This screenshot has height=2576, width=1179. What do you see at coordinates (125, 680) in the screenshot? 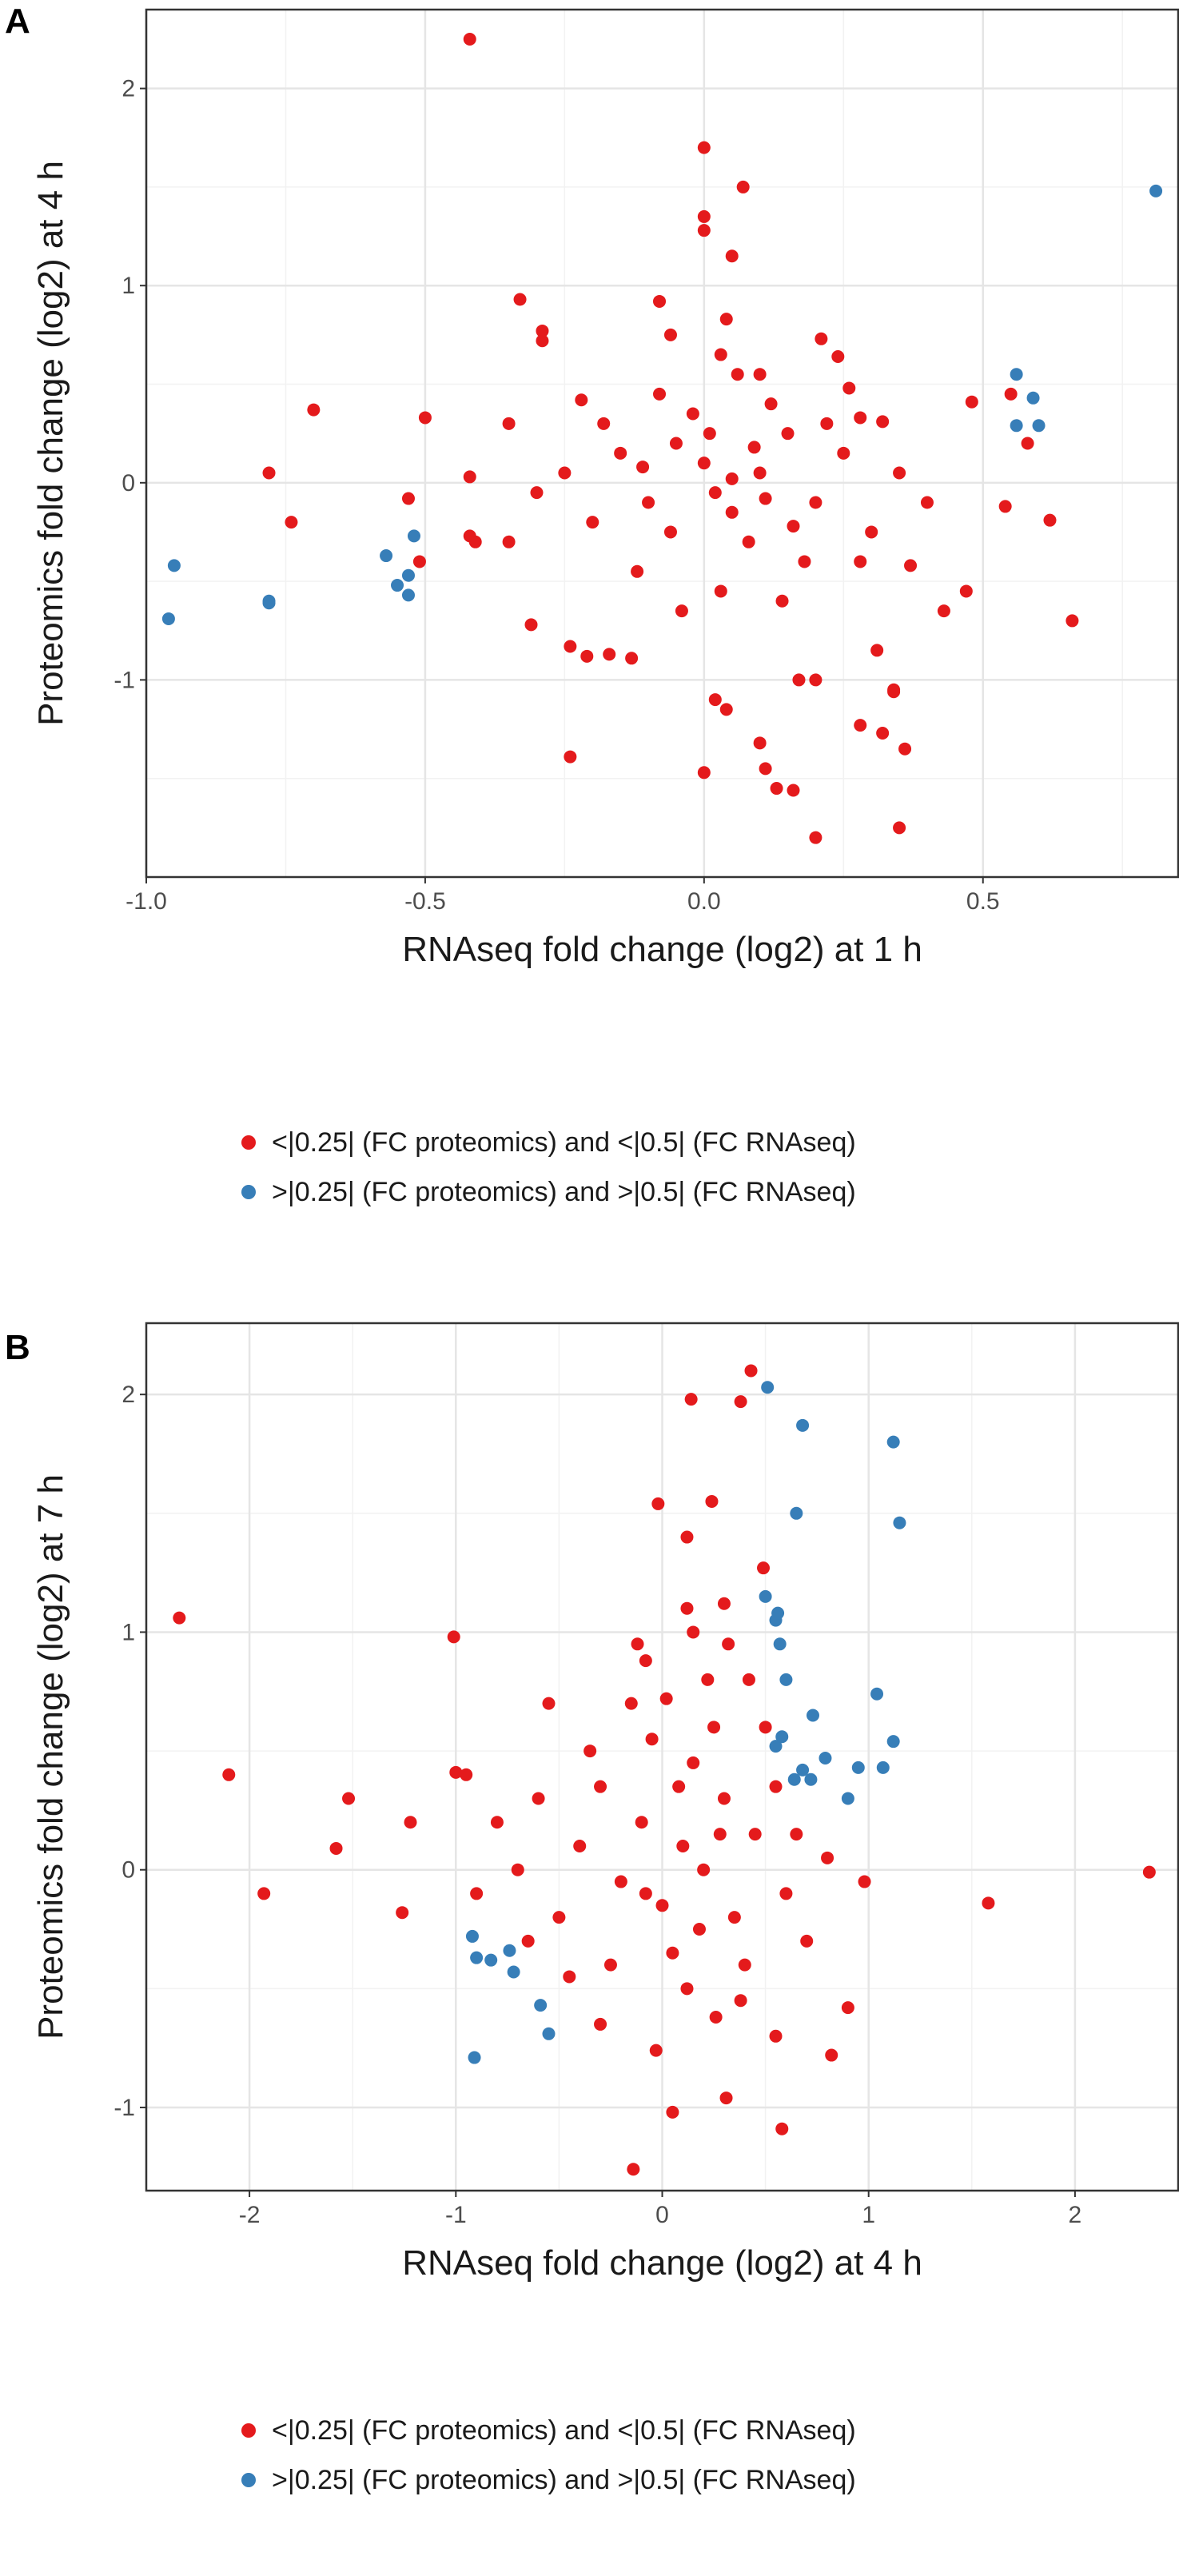
I see `y-tick-label: -1` at bounding box center [125, 680].